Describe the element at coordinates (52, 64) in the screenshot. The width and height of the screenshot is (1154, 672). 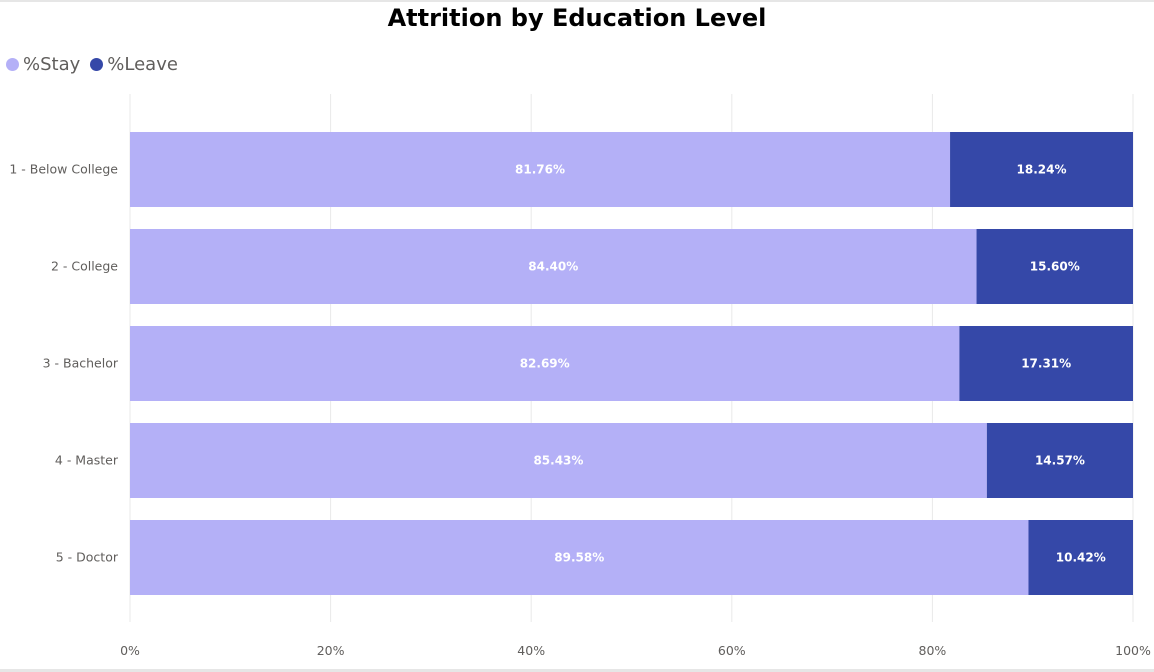
I see `legend-label-stay: %Stay` at that location.